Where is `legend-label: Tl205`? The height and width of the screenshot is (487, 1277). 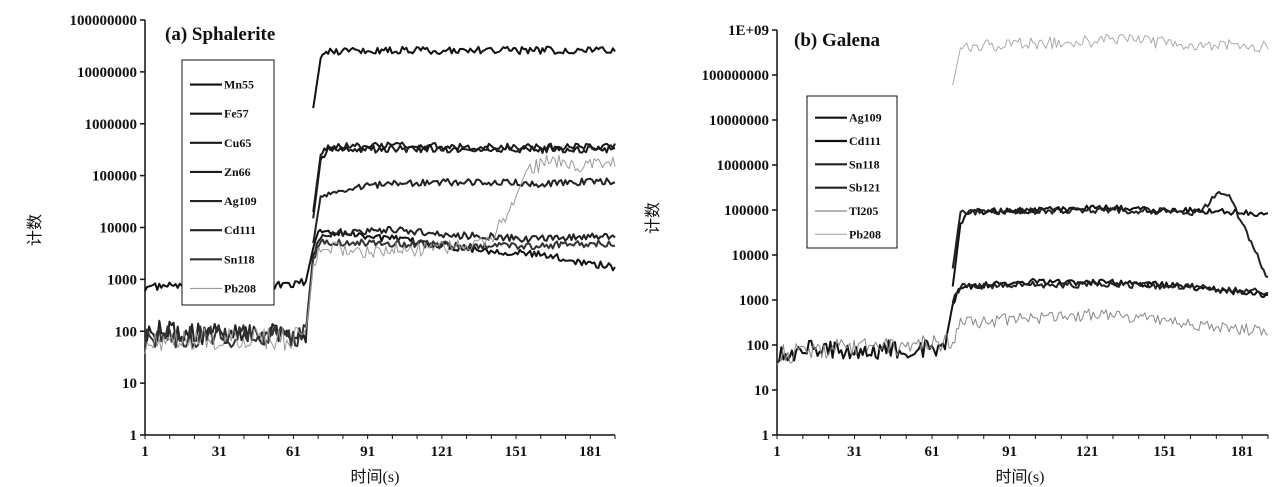
legend-label: Tl205 is located at coordinates (863, 211).